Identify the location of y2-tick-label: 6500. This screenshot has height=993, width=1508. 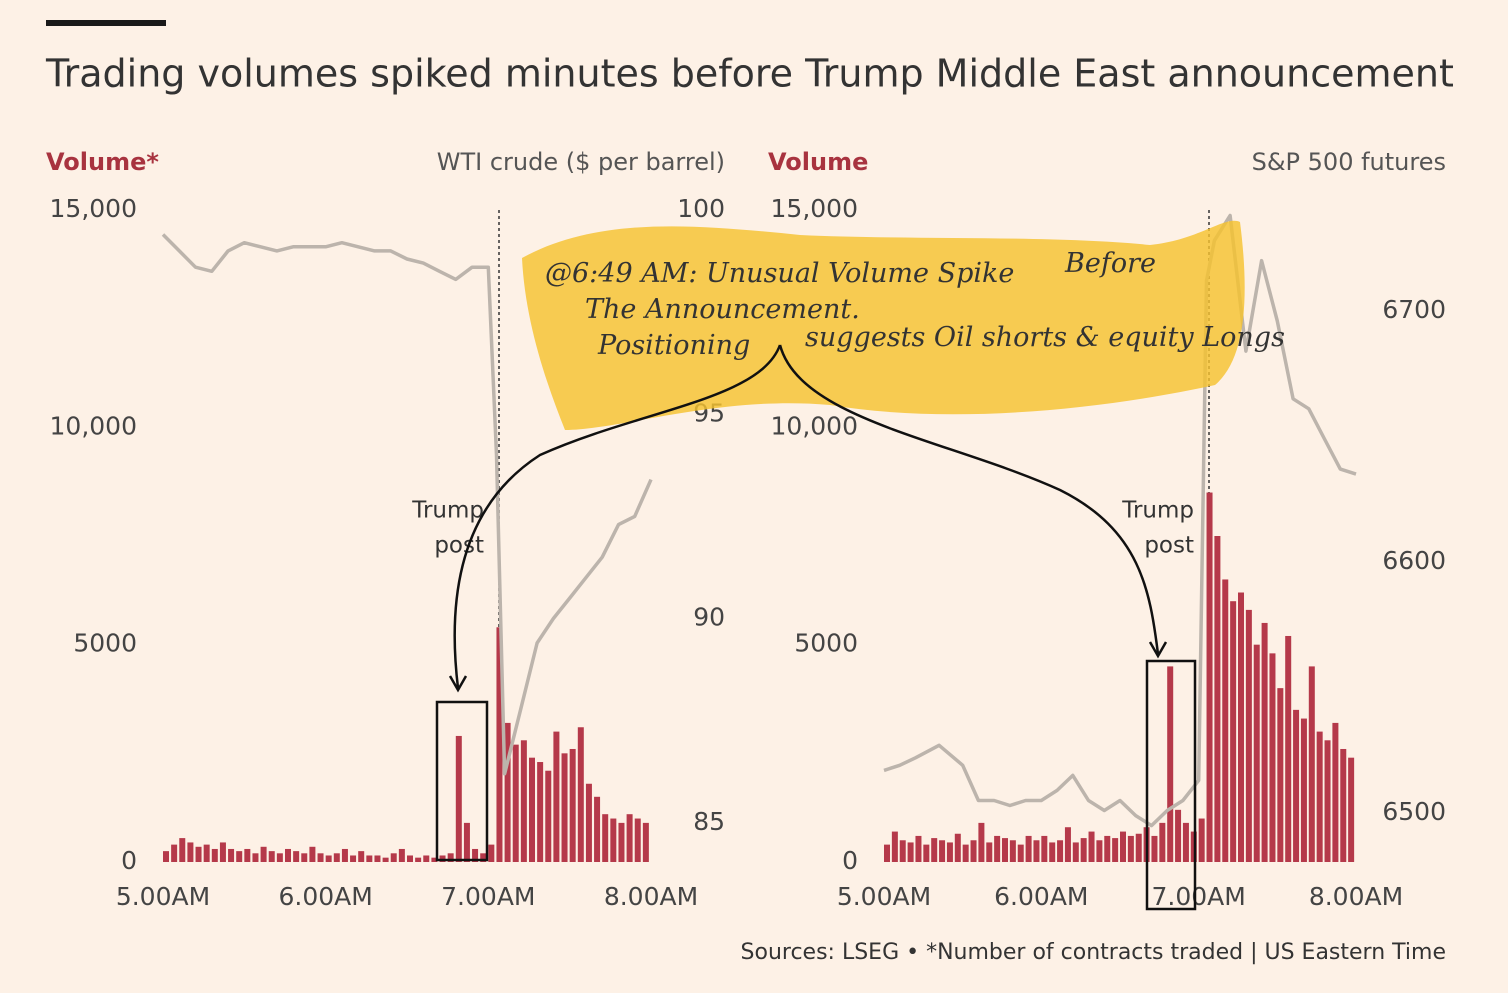
(1414, 811).